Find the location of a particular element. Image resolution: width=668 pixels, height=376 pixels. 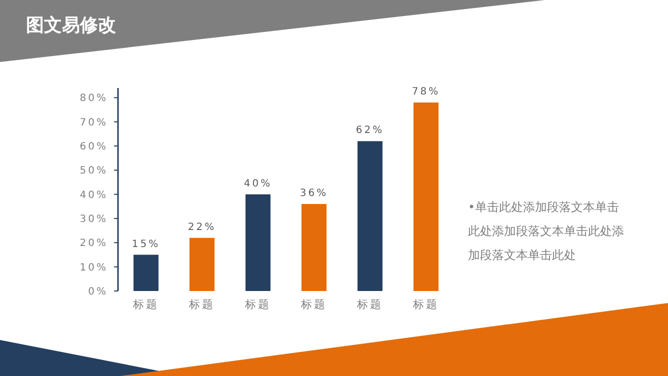

text: •单击此处添加段落文本单击此处添加段落文本单击此处添加段落文本单击此处 is located at coordinates (546, 231).